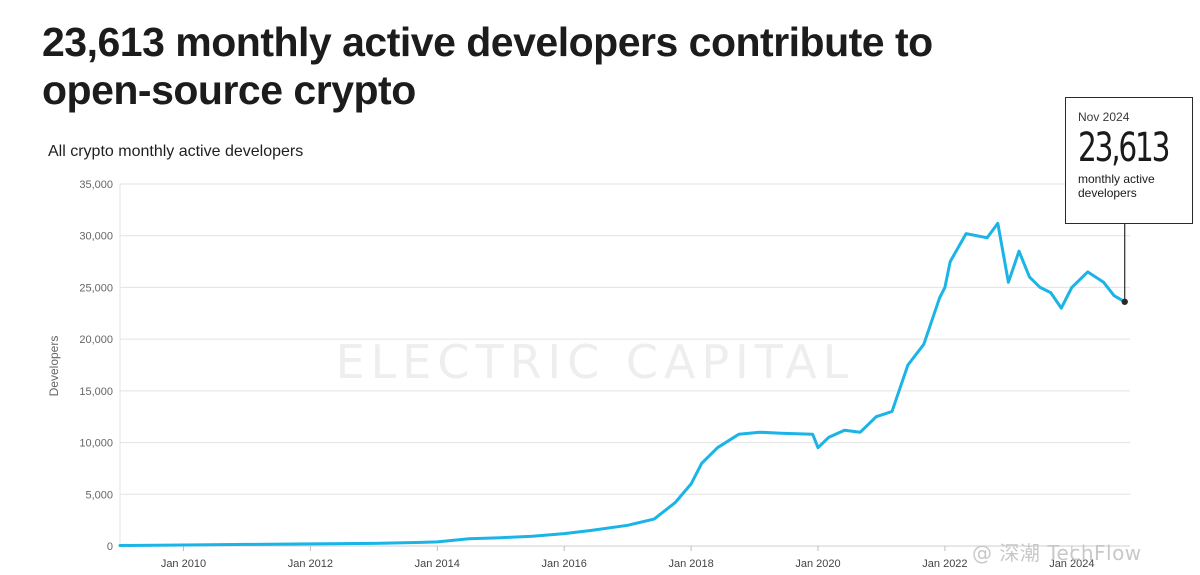 Image resolution: width=1200 pixels, height=575 pixels. I want to click on y-tick-label: 25,000, so click(96, 288).